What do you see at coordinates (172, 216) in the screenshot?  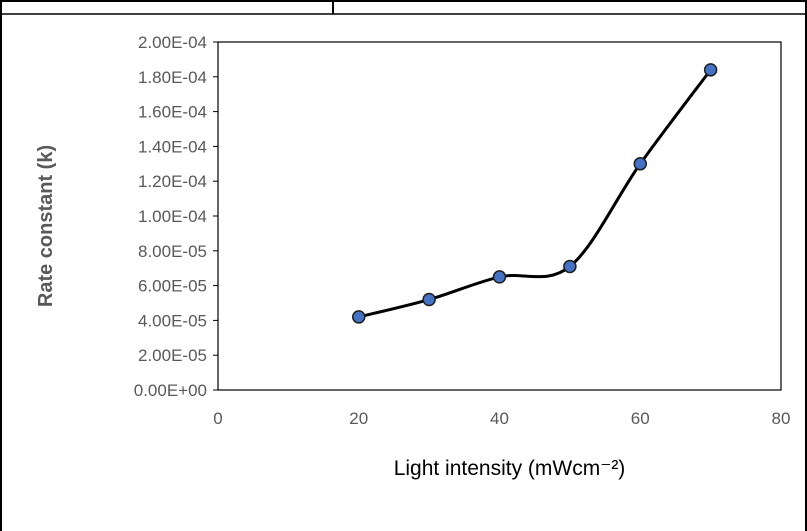 I see `y-tick-label: 1.00E-04` at bounding box center [172, 216].